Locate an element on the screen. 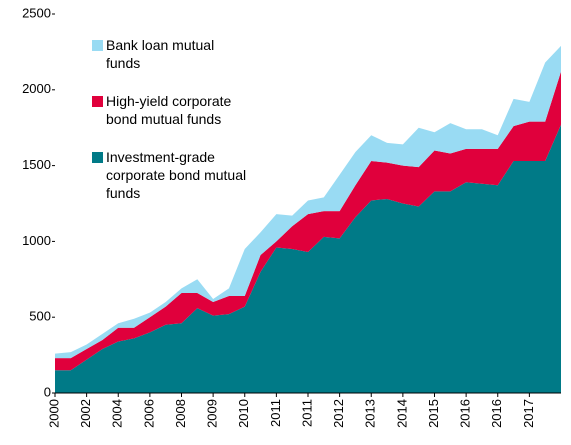  legend-label: Bank loan mutual funds is located at coordinates (160, 54).